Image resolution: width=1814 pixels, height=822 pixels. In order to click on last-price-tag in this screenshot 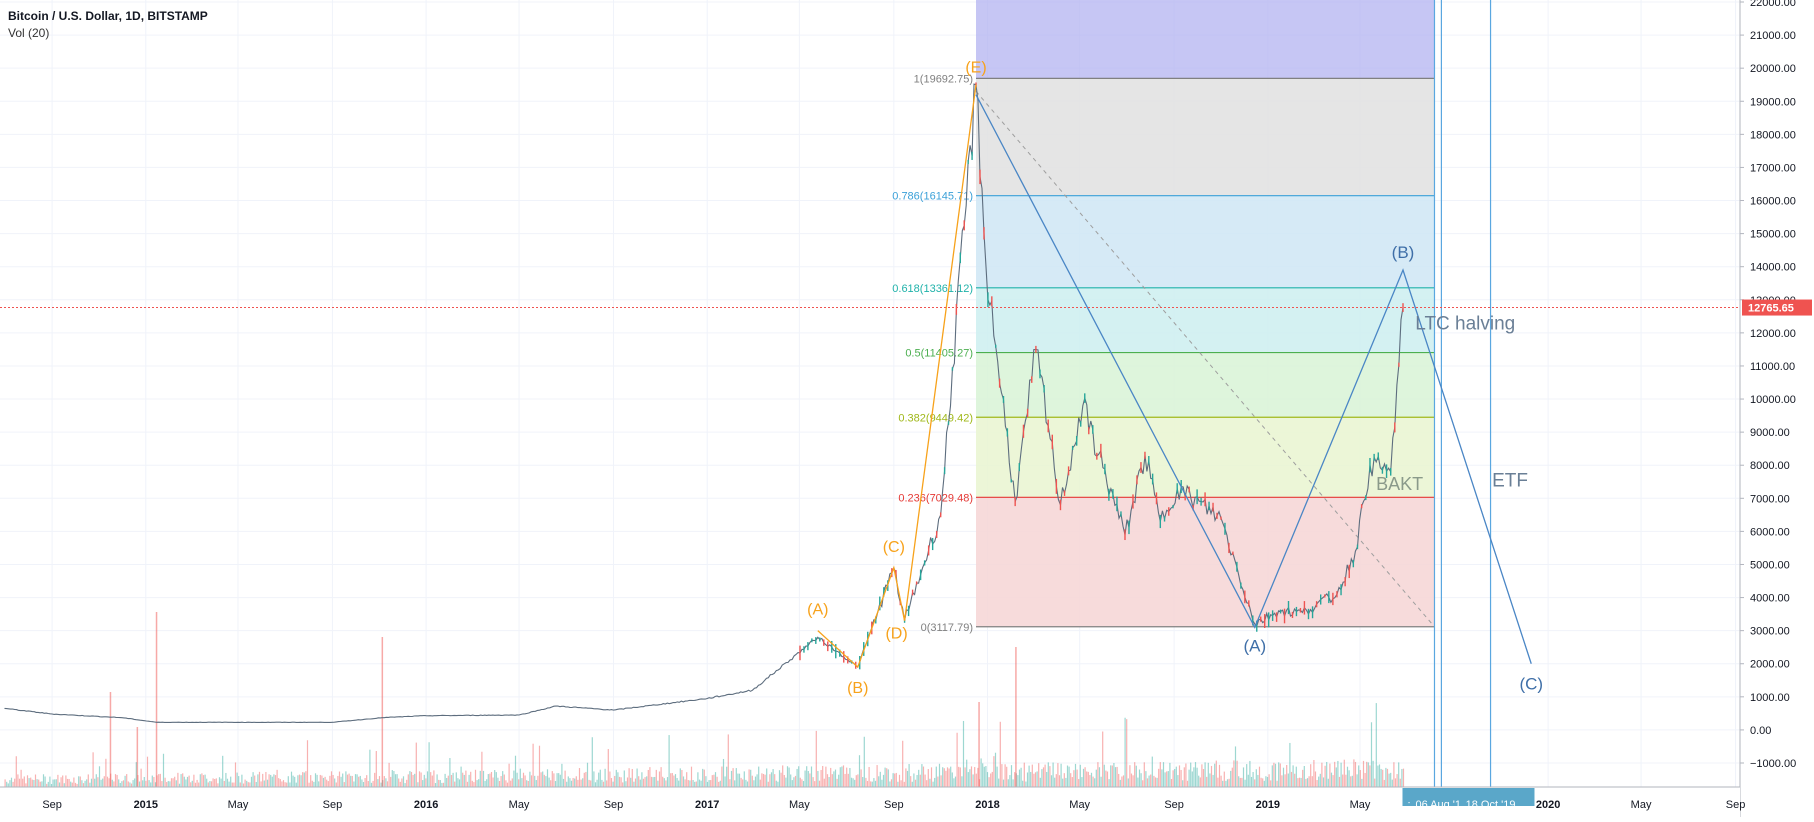, I will do `click(1777, 307)`.